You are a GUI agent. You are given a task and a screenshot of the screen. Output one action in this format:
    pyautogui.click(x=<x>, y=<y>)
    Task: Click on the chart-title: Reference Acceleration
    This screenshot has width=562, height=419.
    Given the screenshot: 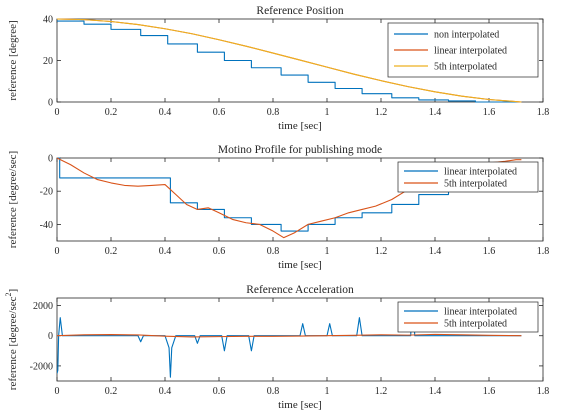 What is the action you would take?
    pyautogui.click(x=300, y=290)
    